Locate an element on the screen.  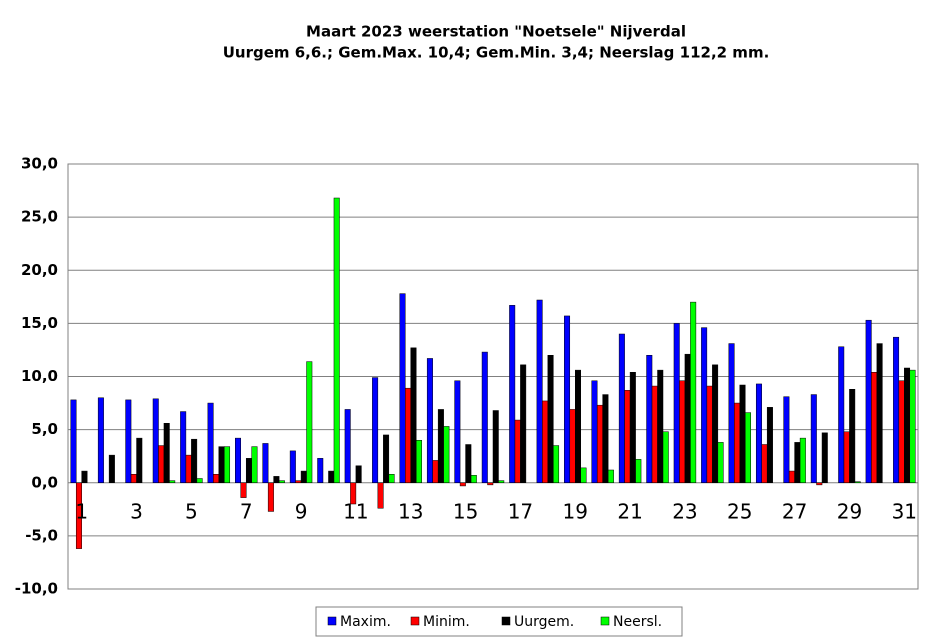
x-tick-label: 11 is located at coordinates (355, 511).